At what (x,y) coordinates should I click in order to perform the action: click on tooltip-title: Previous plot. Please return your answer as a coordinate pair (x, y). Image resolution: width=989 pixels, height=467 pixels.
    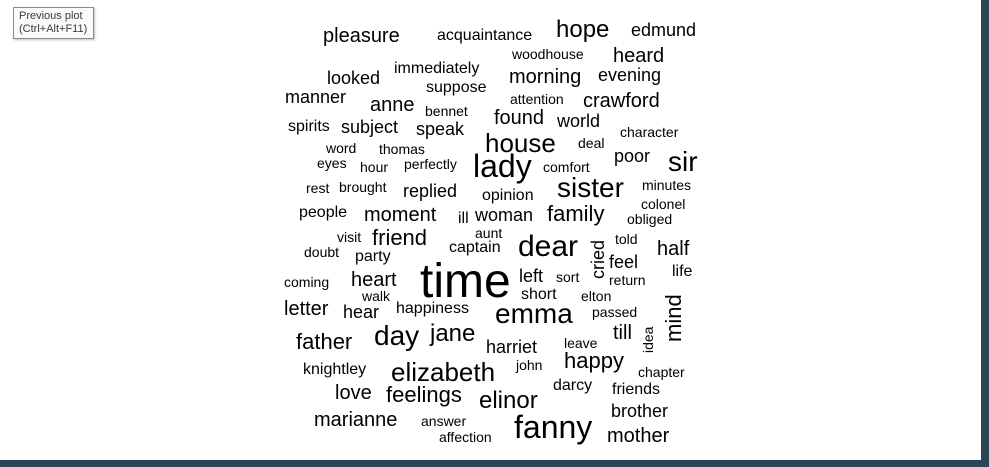
    Looking at the image, I should click on (51, 16).